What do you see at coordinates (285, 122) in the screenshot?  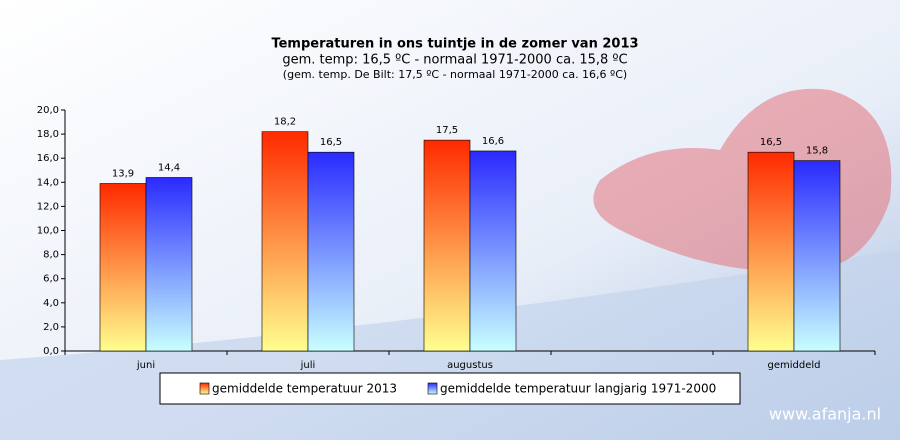 I see `value-label: 18,2` at bounding box center [285, 122].